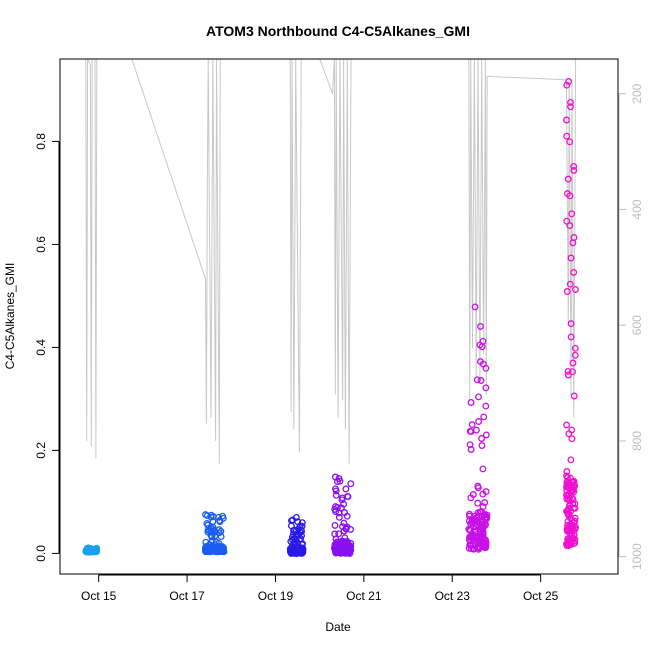  What do you see at coordinates (637, 325) in the screenshot?
I see `right-y-tick-label: 600` at bounding box center [637, 325].